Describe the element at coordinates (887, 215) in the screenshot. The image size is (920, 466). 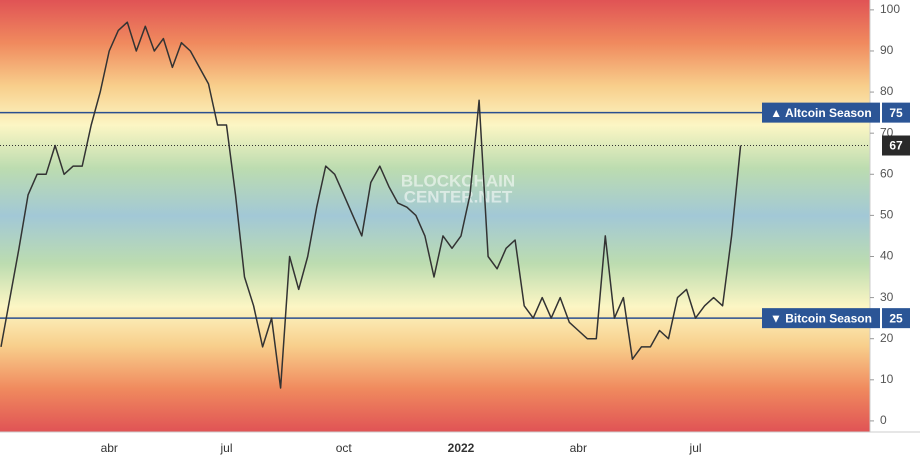
I see `y-tick-label: 50` at that location.